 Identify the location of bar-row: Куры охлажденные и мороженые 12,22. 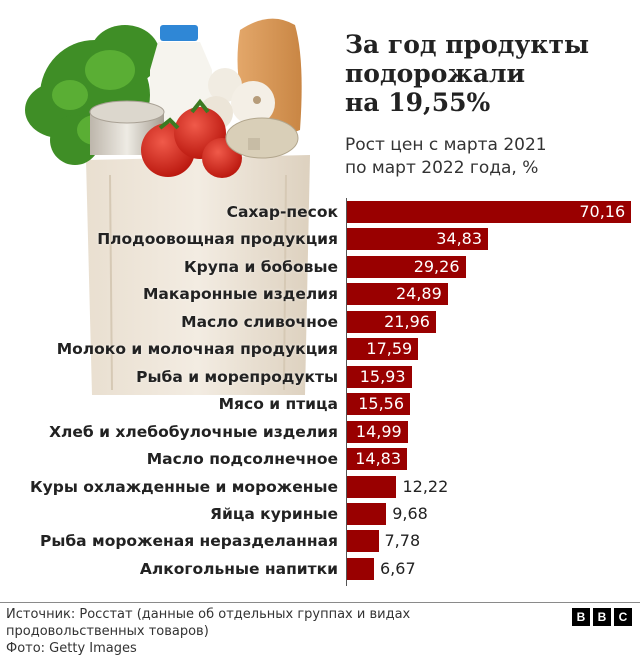
(320, 486).